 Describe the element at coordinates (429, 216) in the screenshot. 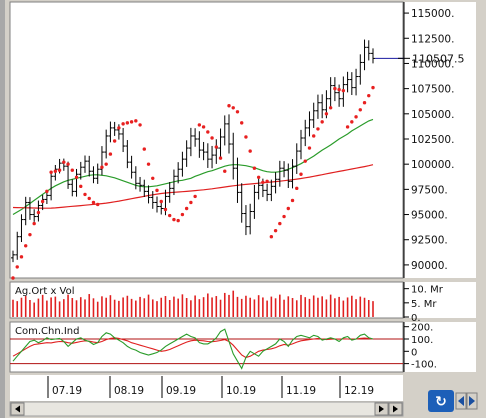

I see `price-y-tick-label: 95000.` at that location.